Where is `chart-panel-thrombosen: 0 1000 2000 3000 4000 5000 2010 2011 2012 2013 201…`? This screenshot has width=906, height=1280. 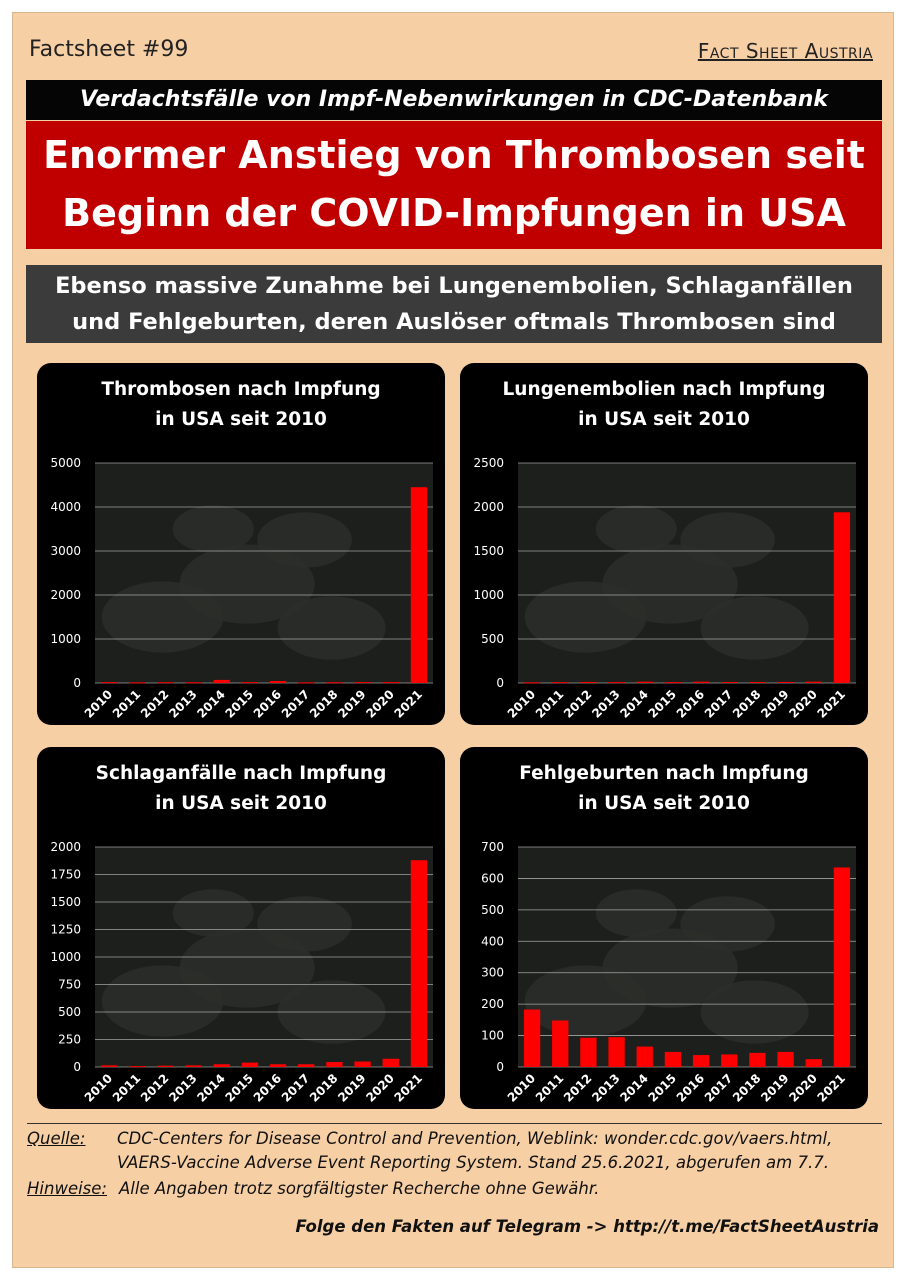 chart-panel-thrombosen: 0 1000 2000 3000 4000 5000 2010 2011 2012 2013 201… is located at coordinates (241, 544).